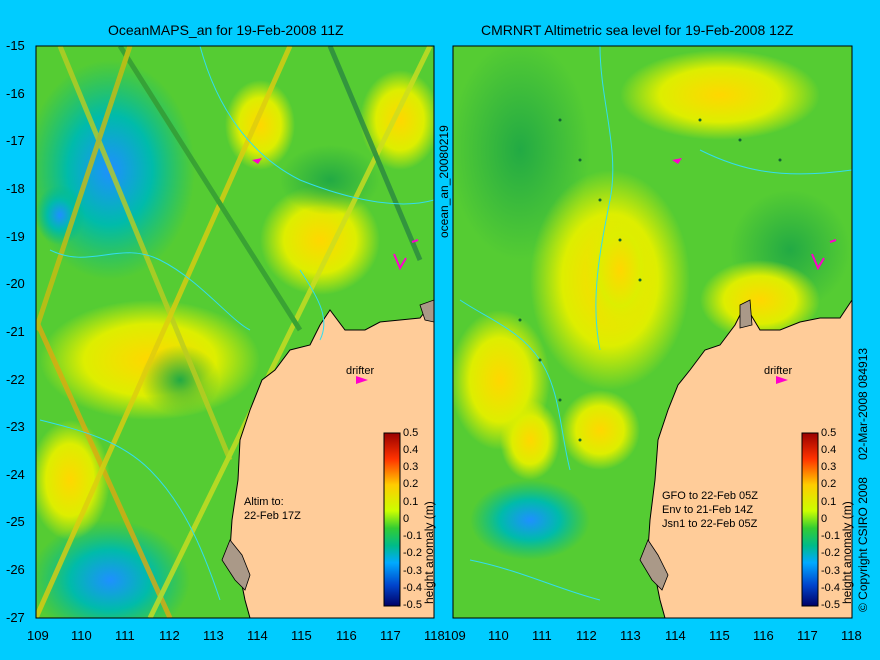  Describe the element at coordinates (272, 516) in the screenshot. I see `left-altim-note-line2: 22-Feb 17Z` at that location.